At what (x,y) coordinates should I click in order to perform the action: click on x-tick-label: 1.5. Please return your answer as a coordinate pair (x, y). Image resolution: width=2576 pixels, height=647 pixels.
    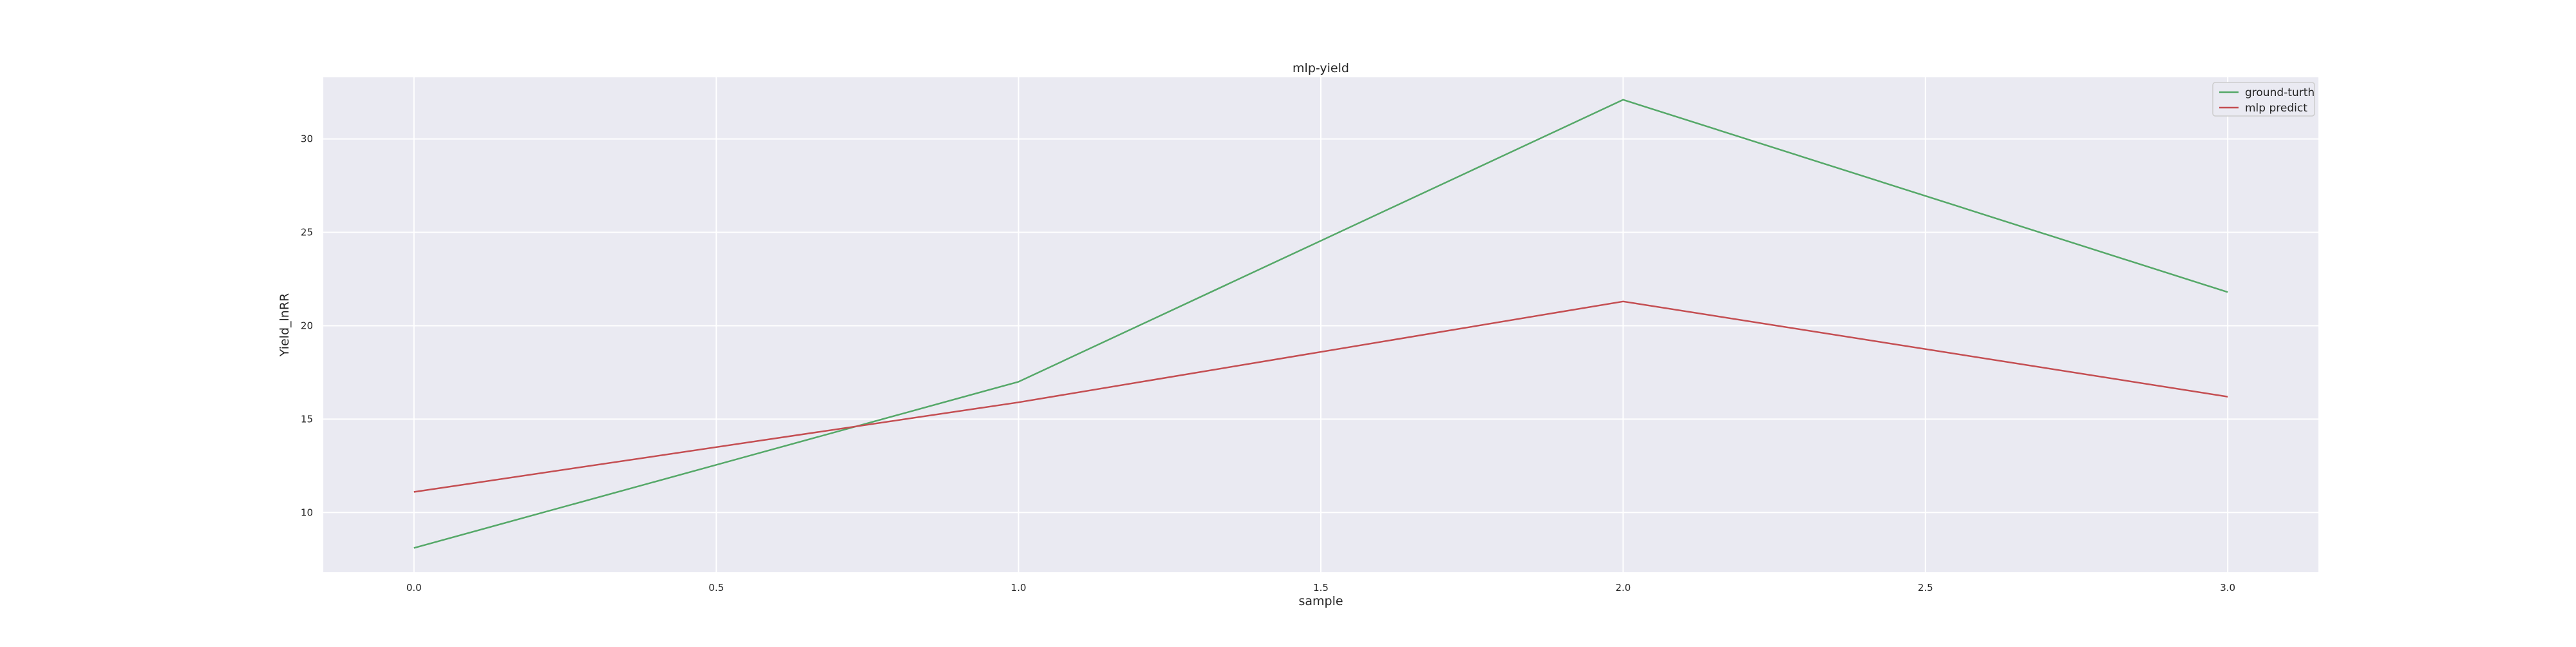
    Looking at the image, I should click on (1321, 588).